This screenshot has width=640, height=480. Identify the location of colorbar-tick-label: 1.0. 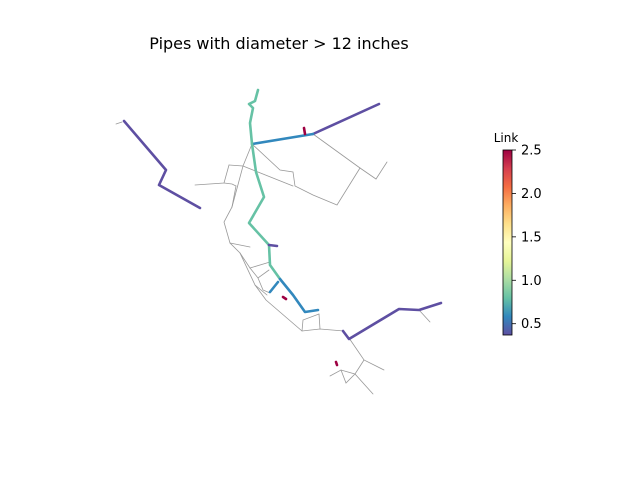
(531, 281).